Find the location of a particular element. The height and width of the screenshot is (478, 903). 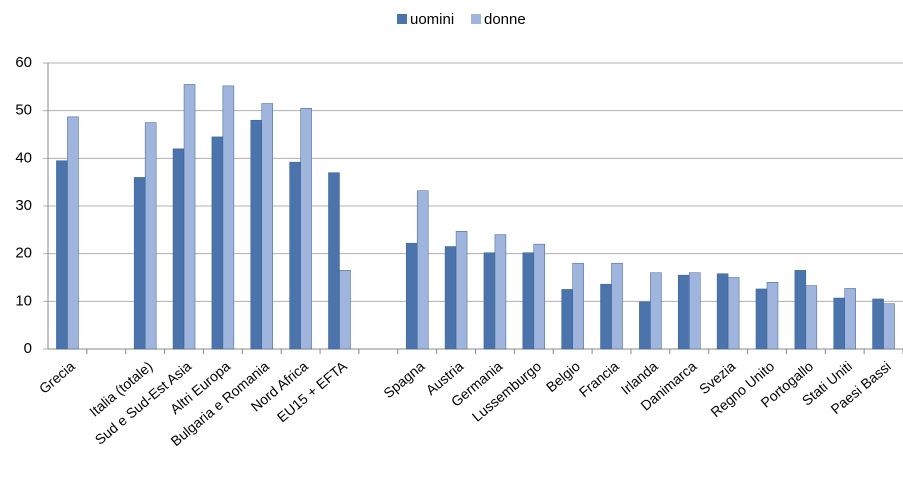

legend-label: donne is located at coordinates (505, 19).